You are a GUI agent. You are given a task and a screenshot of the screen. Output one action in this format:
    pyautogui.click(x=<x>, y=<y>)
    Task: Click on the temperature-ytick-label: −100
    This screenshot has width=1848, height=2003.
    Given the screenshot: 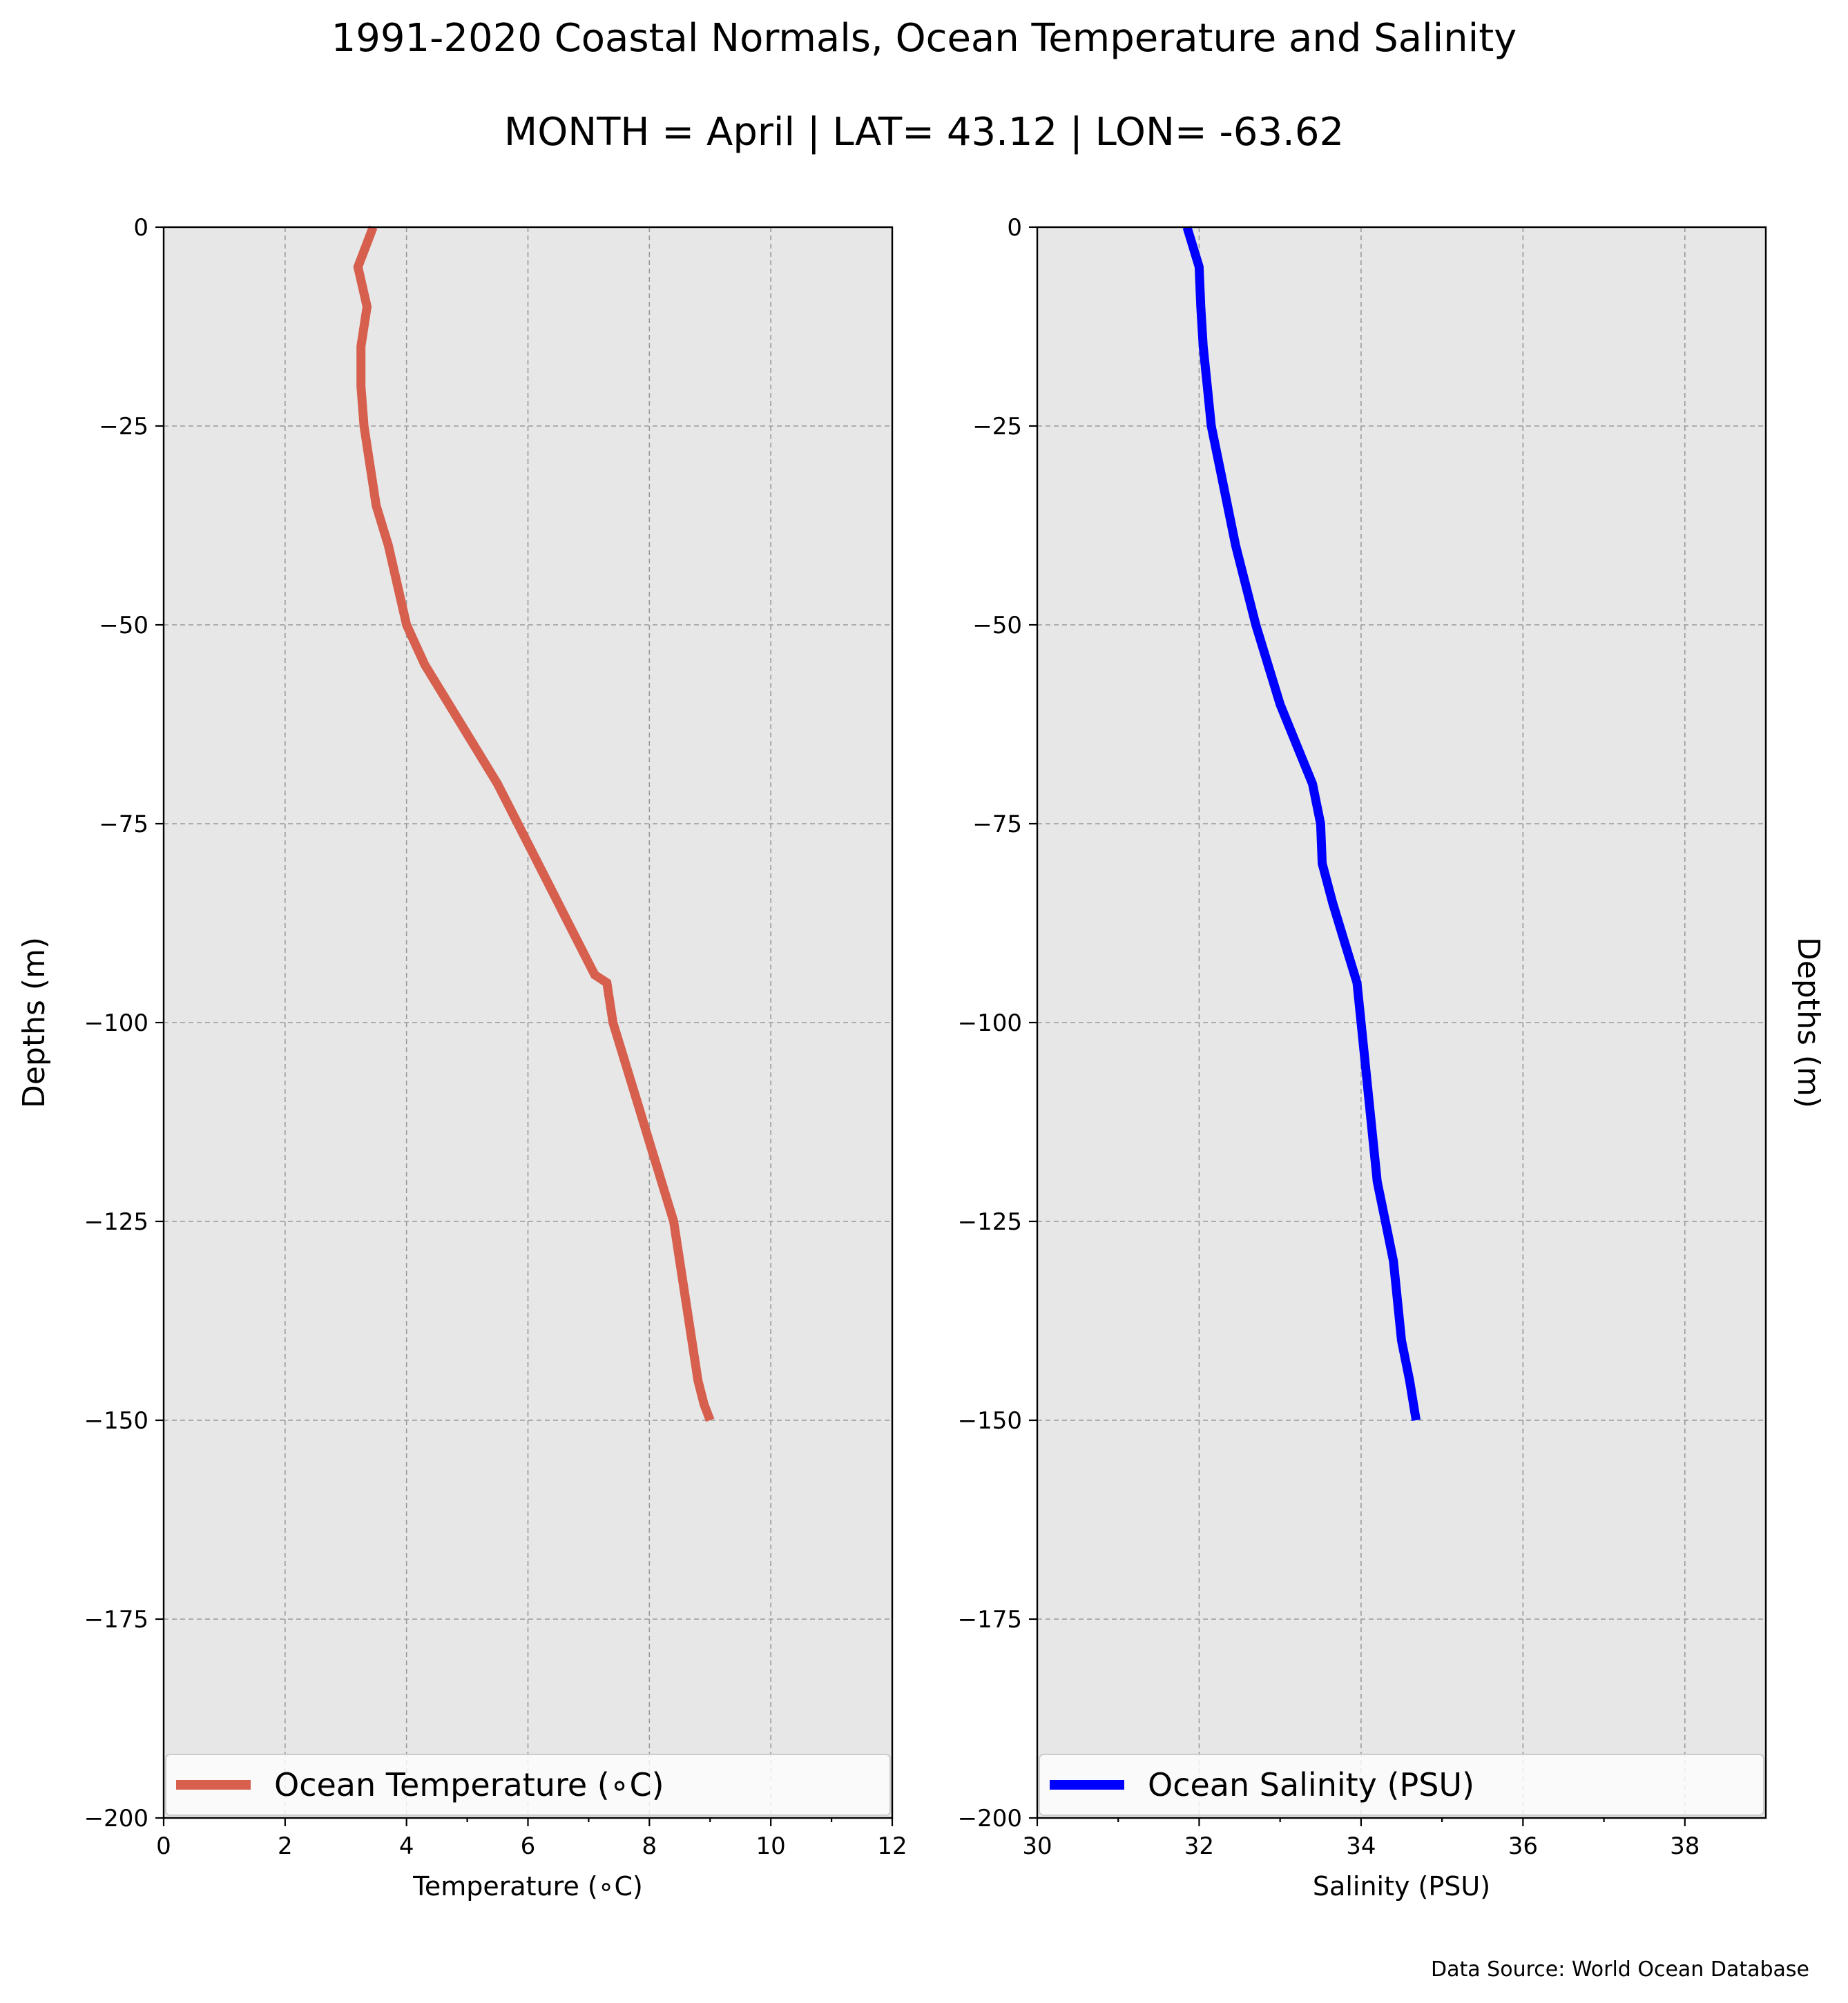 What is the action you would take?
    pyautogui.click(x=116, y=1023)
    